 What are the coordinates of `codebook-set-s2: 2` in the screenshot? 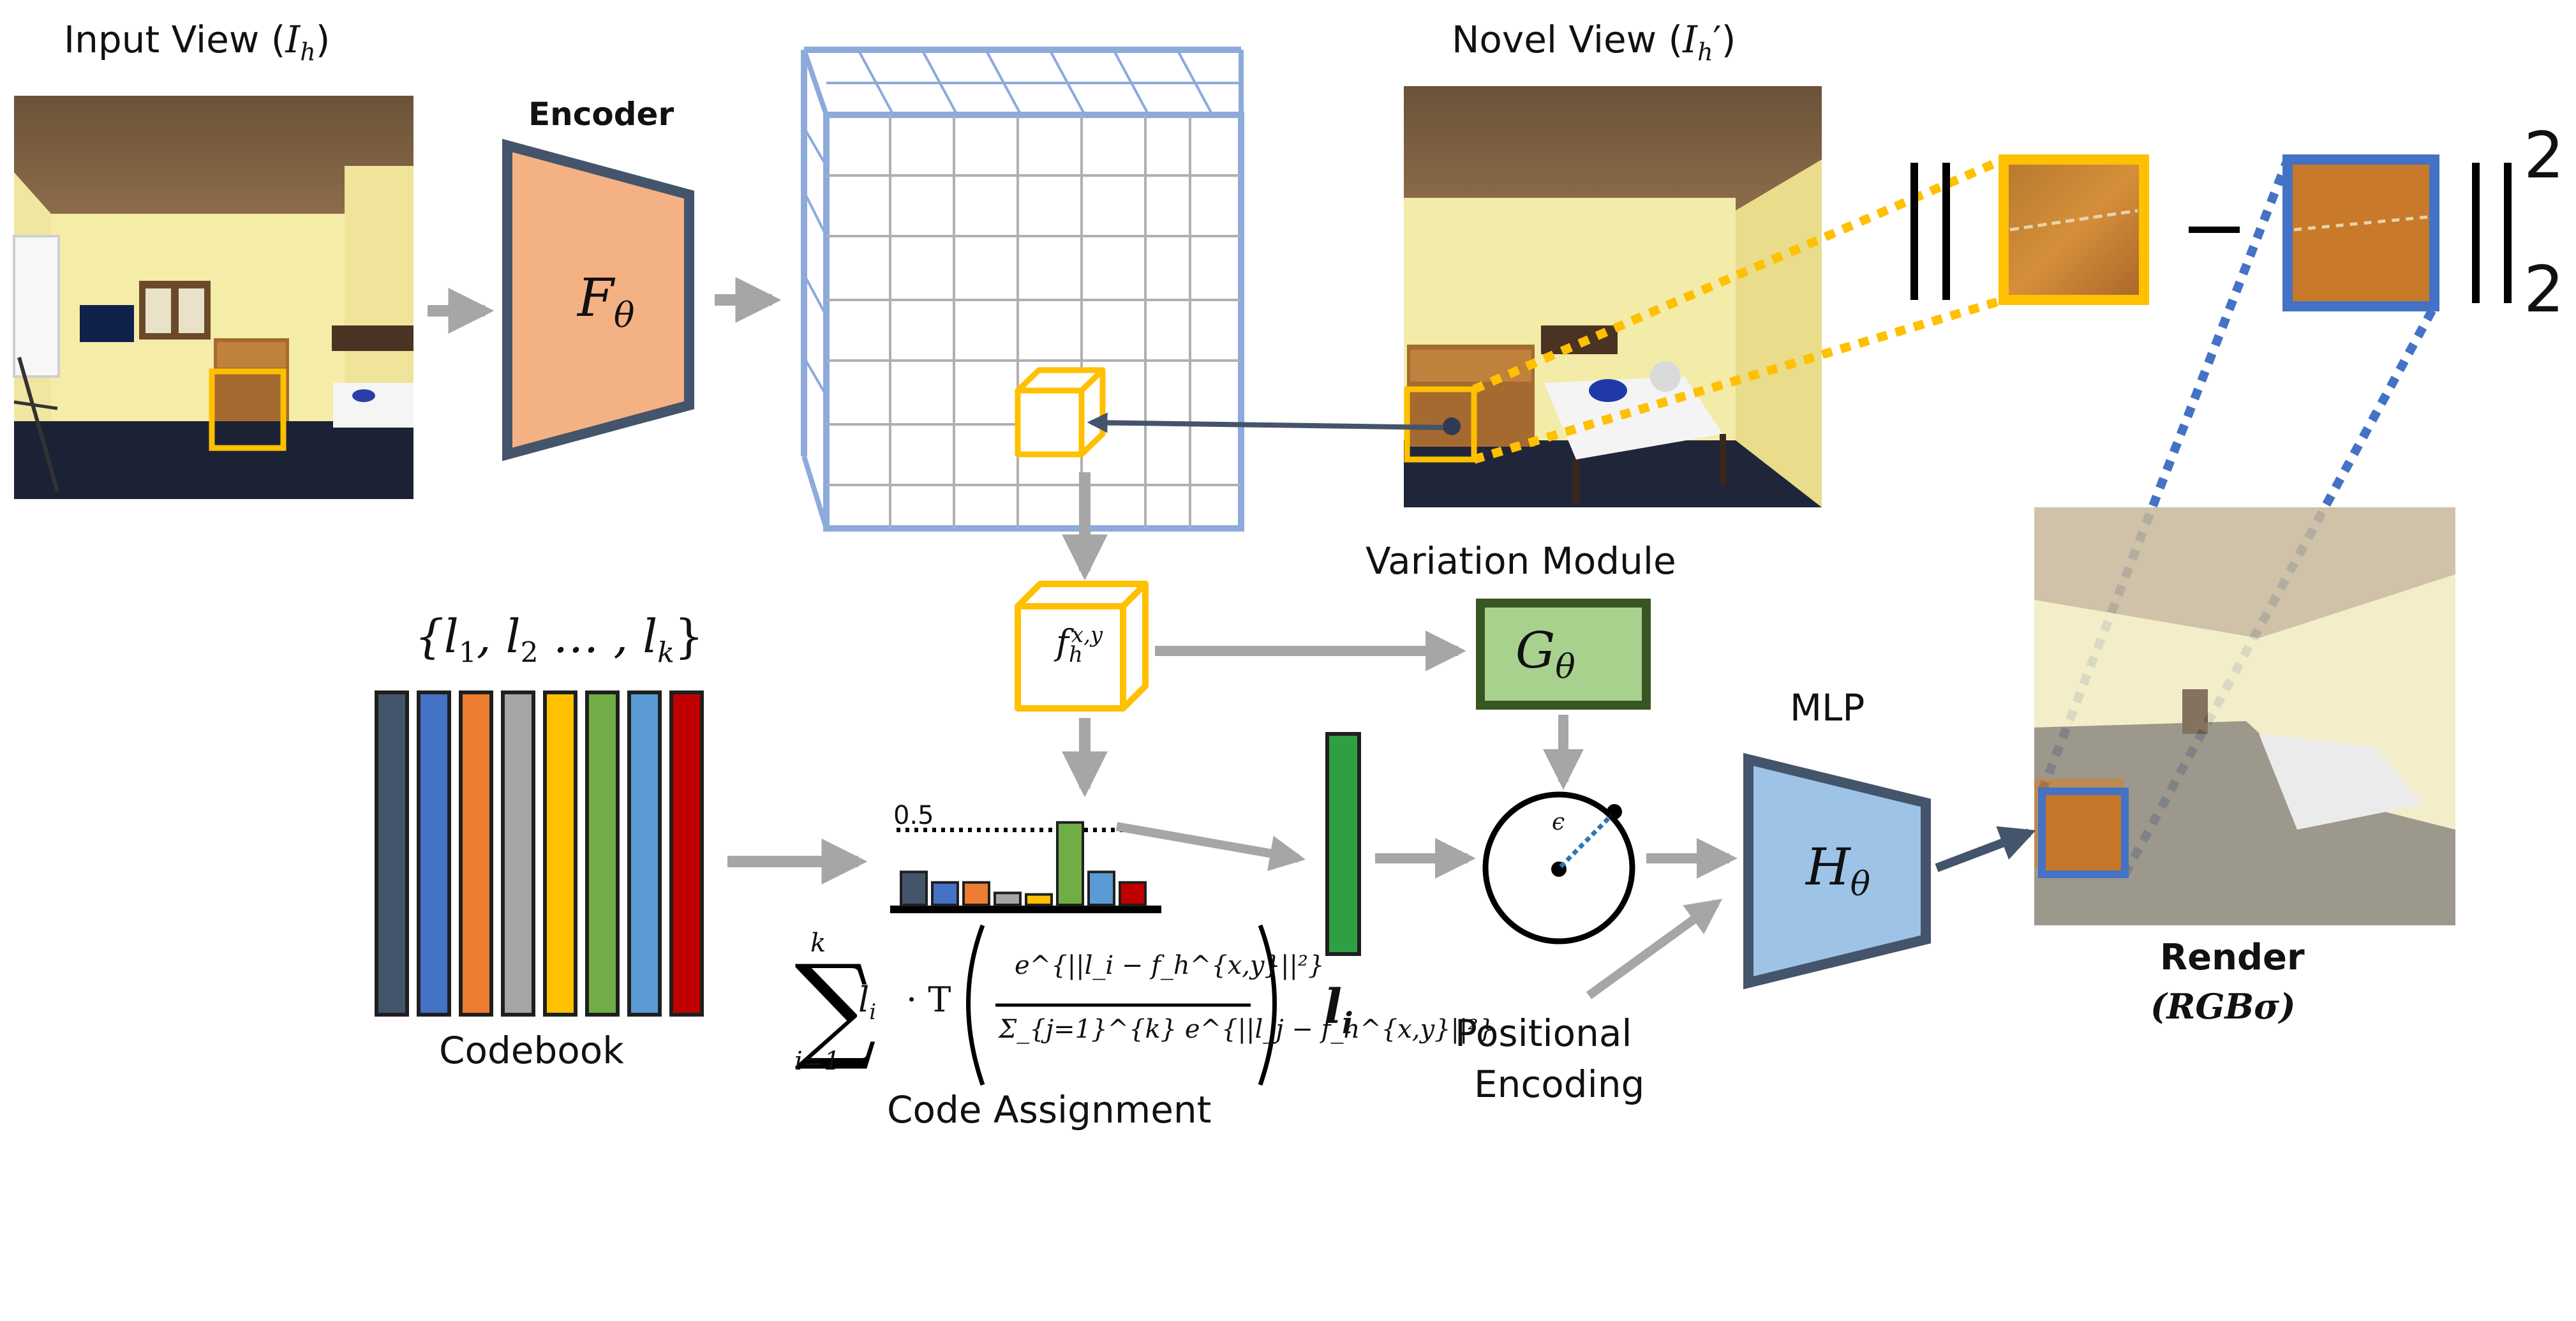 It's located at (529, 652).